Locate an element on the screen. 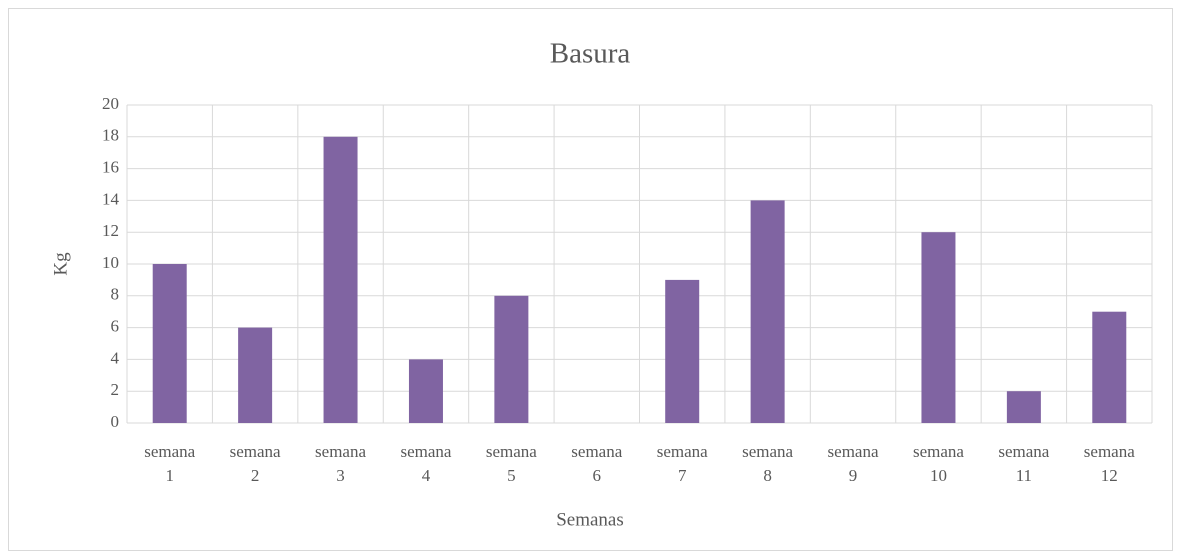 This screenshot has width=1181, height=559. x-tick-label-line: 6 is located at coordinates (597, 475).